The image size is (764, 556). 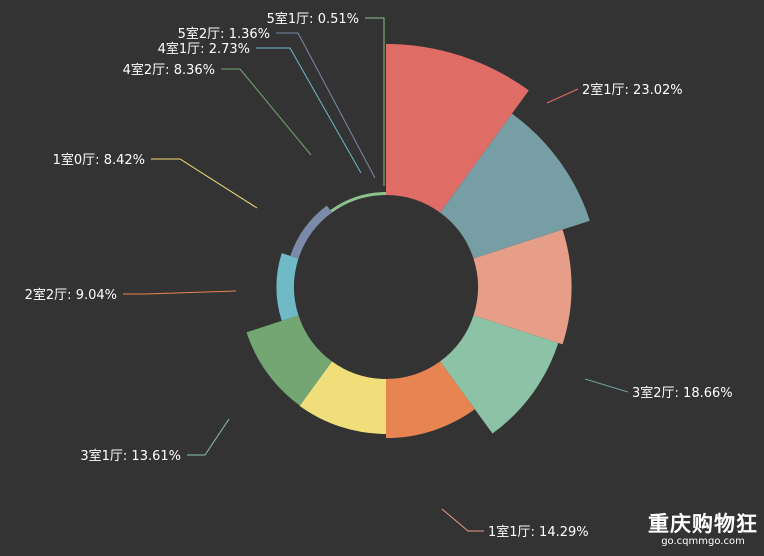 I want to click on slice-label-2: 3室2厅: 18.66%, so click(x=682, y=393).